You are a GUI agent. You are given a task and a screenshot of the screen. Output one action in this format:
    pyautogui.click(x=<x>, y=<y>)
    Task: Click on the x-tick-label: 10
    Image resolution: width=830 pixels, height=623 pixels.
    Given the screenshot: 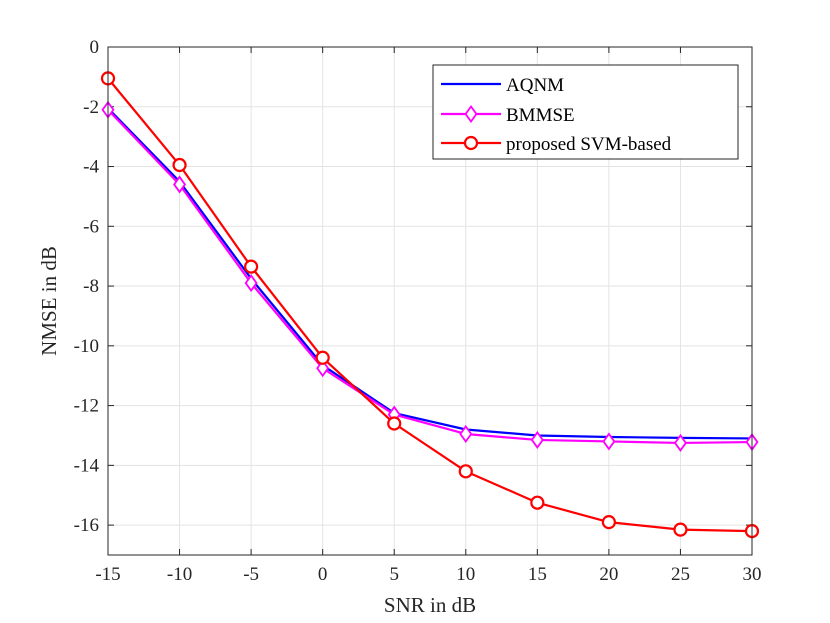 What is the action you would take?
    pyautogui.click(x=465, y=574)
    